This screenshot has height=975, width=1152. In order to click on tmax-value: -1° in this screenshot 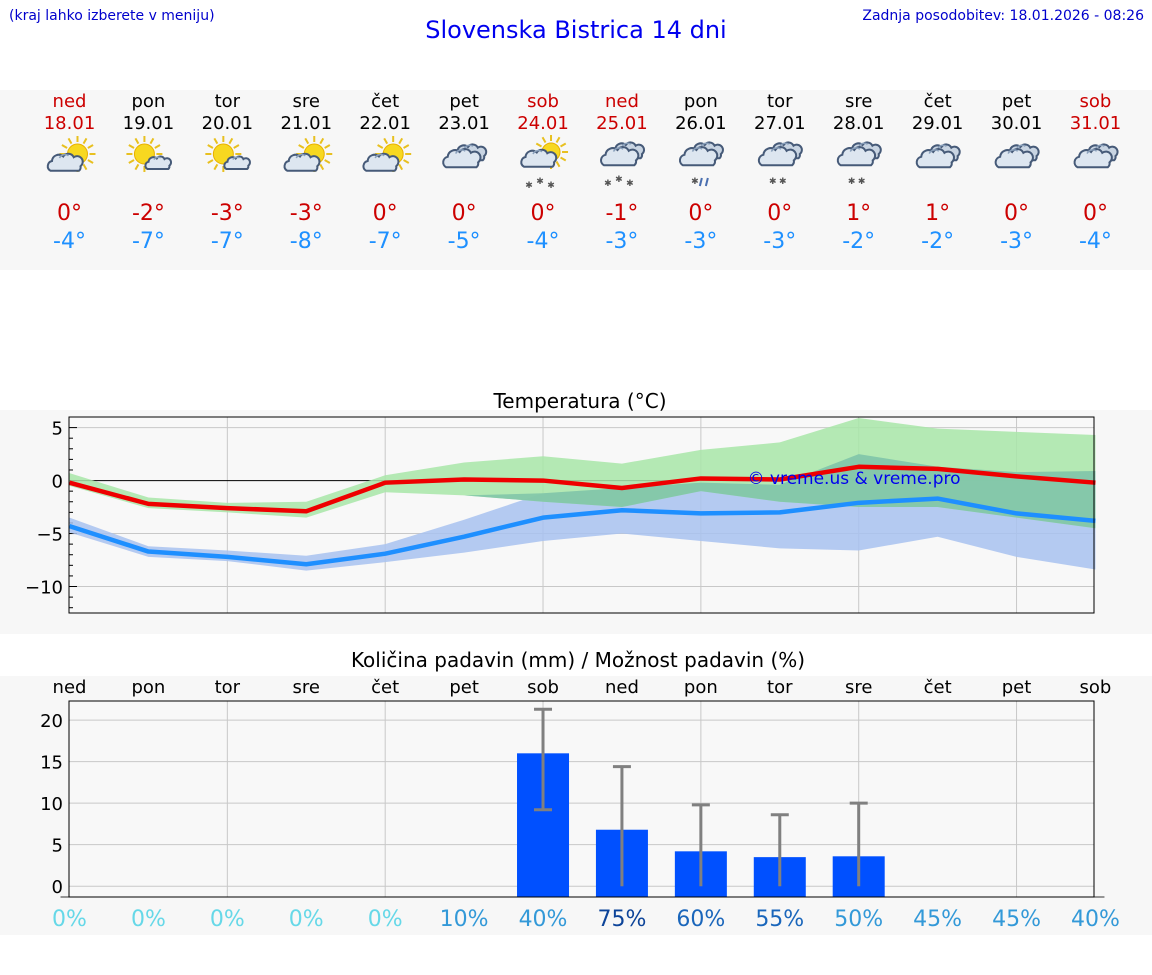, I will do `click(621, 213)`.